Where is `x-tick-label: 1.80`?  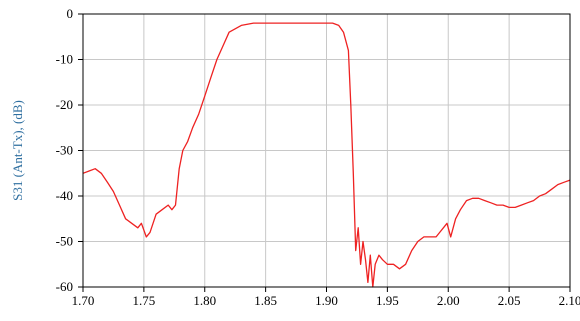
x-tick-label: 1.80 is located at coordinates (204, 300).